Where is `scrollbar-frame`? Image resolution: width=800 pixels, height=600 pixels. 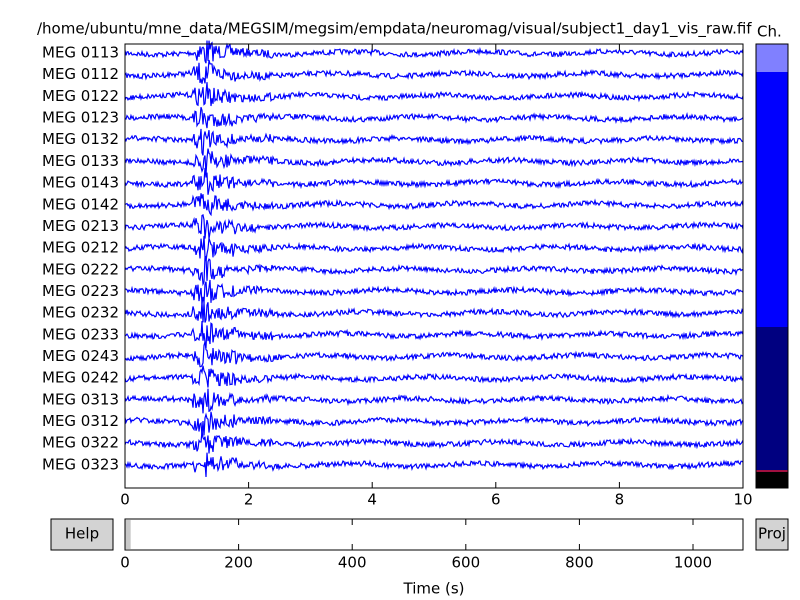 scrollbar-frame is located at coordinates (434, 534).